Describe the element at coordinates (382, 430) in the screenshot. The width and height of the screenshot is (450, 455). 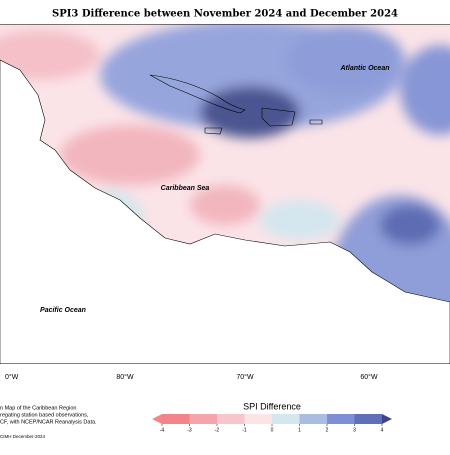
I see `colorbar-label: 4` at that location.